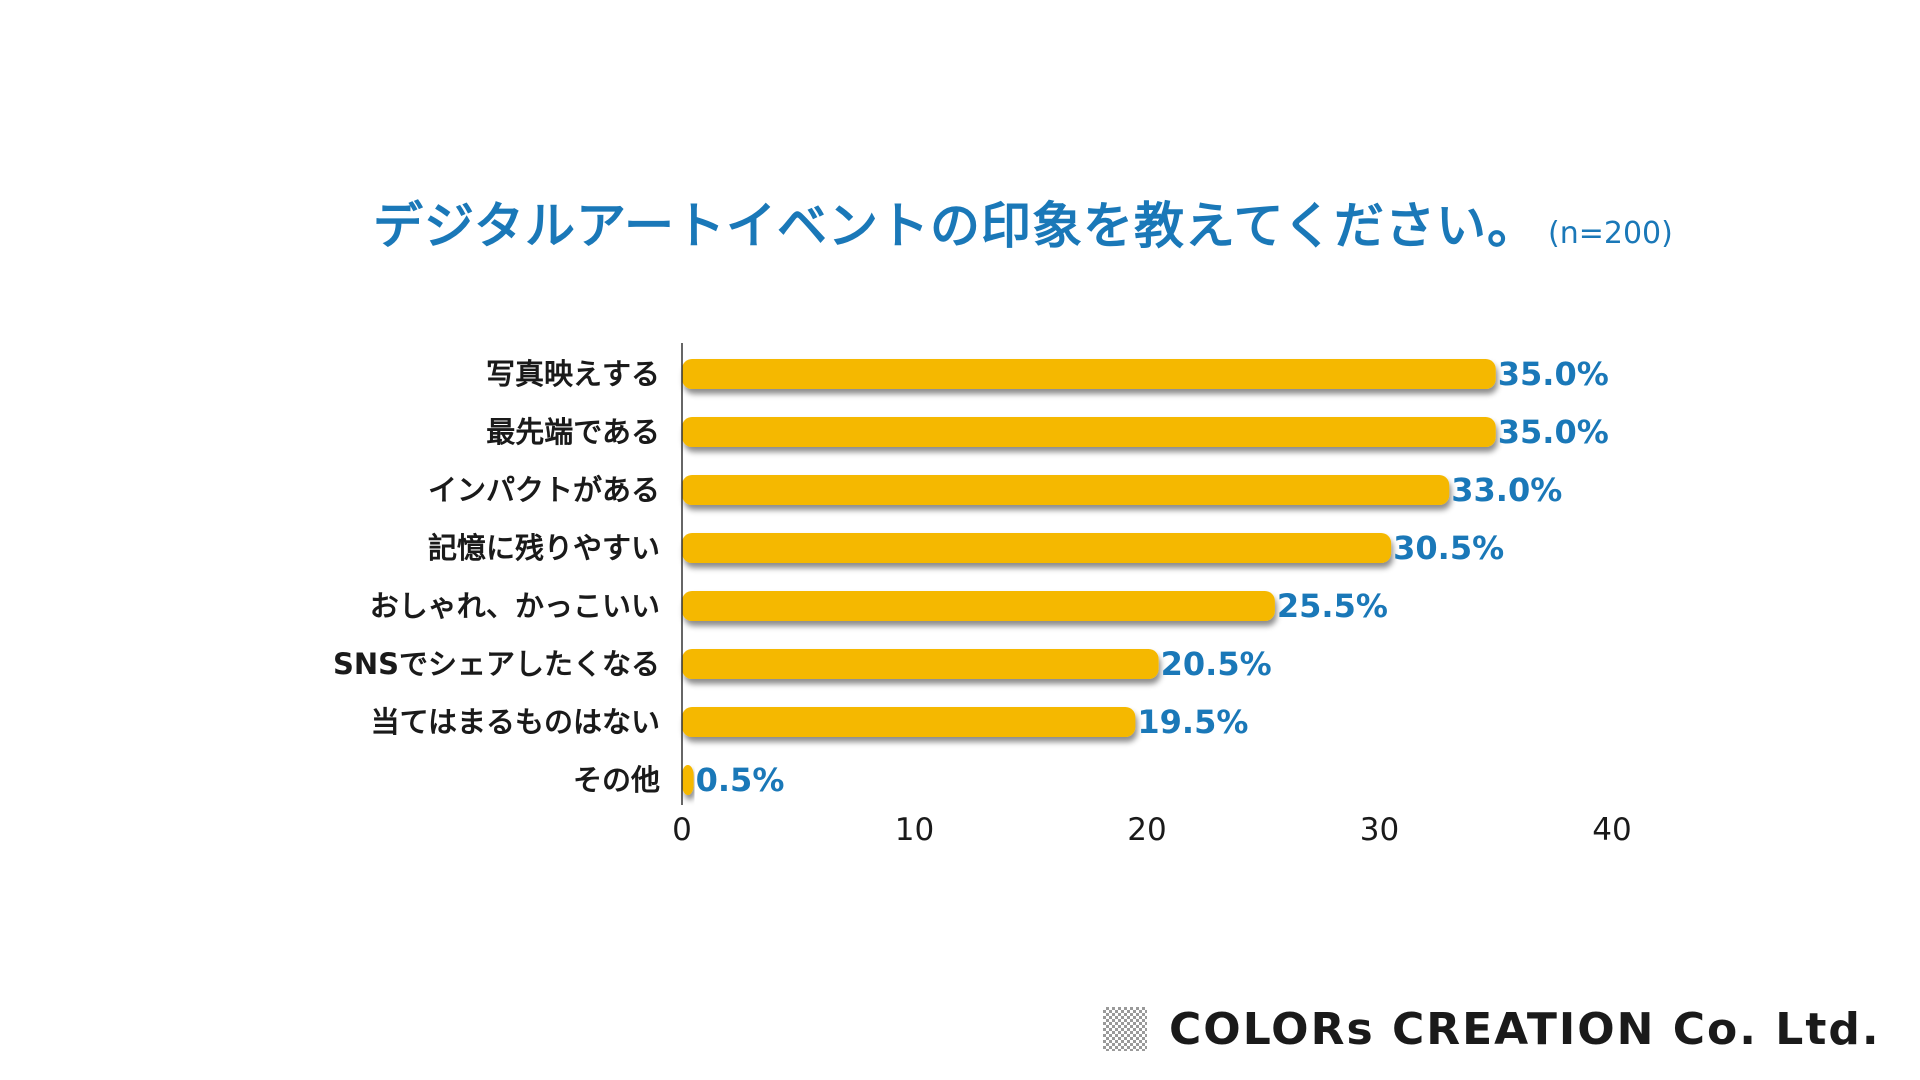 The width and height of the screenshot is (1920, 1080). I want to click on x-tick-label: 40, so click(1611, 830).